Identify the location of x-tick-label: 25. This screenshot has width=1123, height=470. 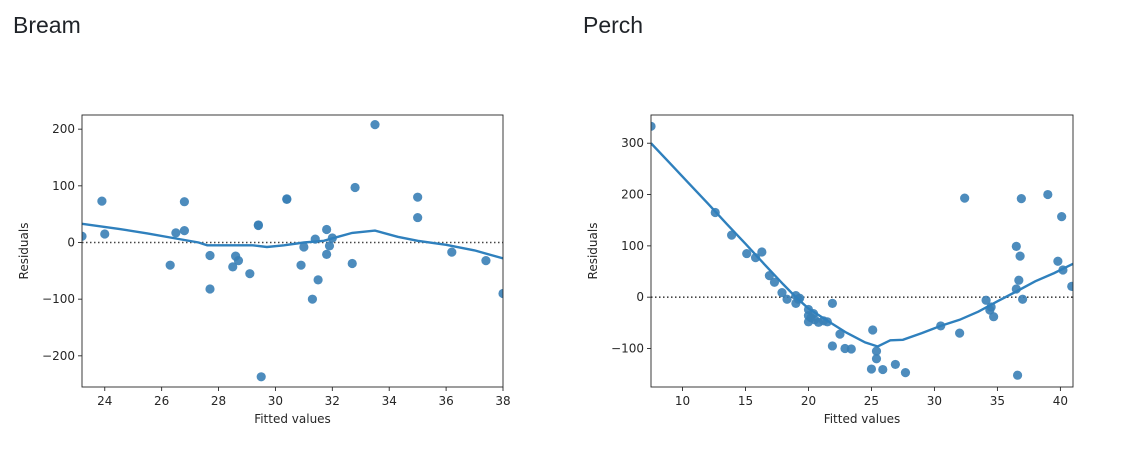
(871, 401).